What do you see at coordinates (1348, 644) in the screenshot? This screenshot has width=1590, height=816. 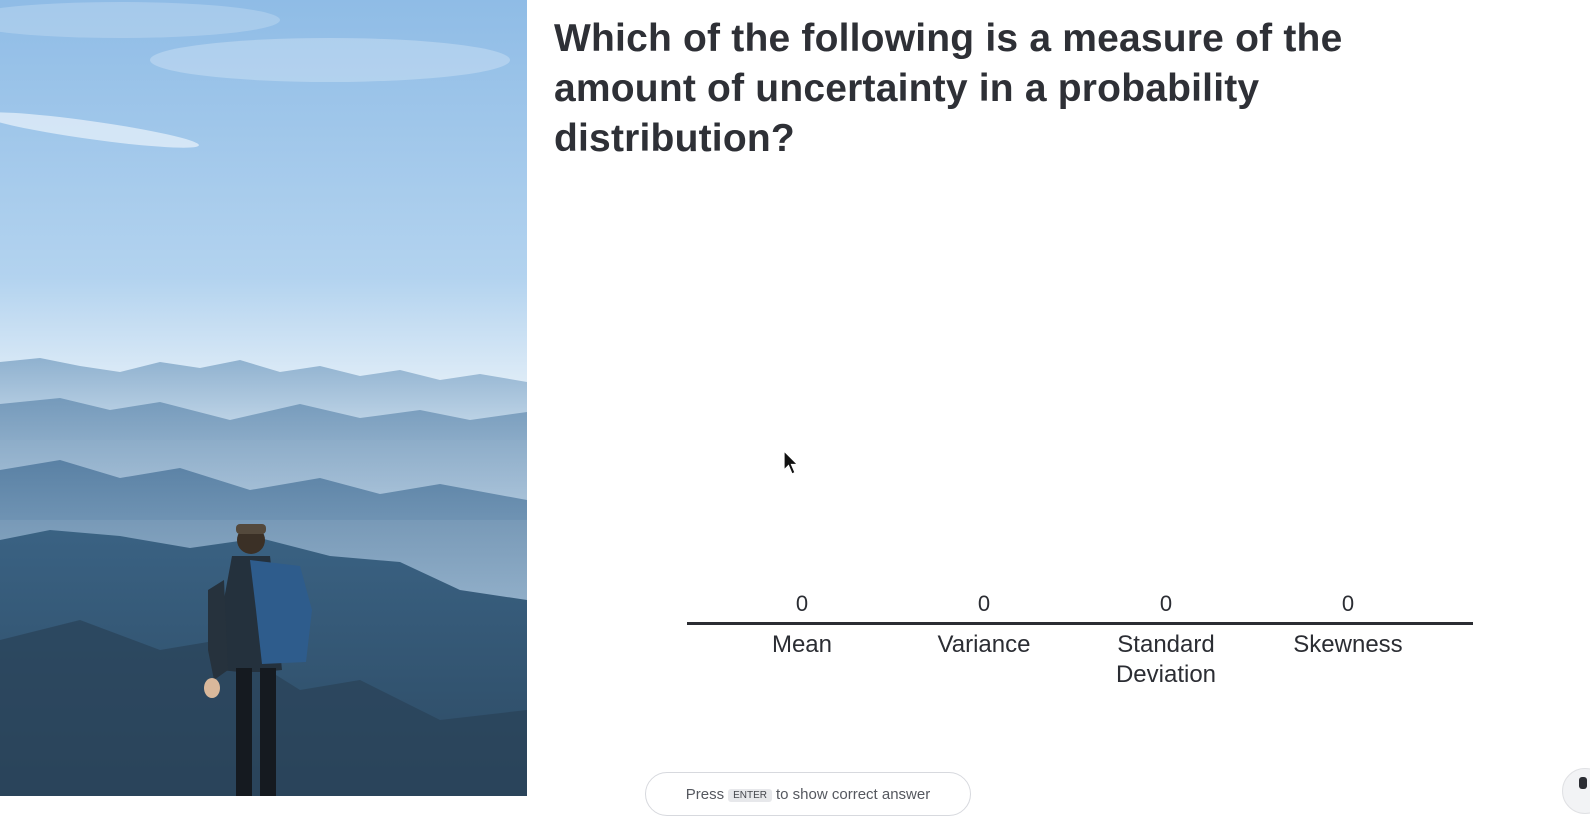 I see `category-label: Skewness` at bounding box center [1348, 644].